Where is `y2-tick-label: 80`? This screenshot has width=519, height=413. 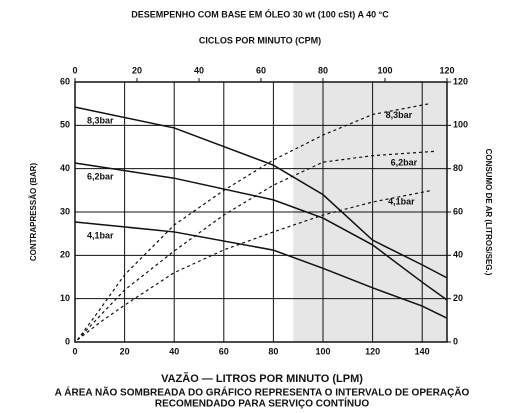 y2-tick-label: 80 is located at coordinates (458, 168).